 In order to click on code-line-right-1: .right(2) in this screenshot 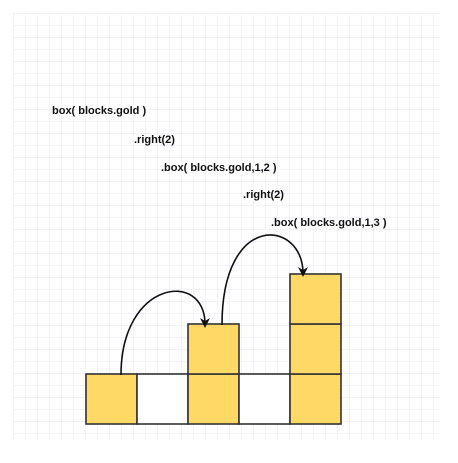, I will do `click(154, 140)`.